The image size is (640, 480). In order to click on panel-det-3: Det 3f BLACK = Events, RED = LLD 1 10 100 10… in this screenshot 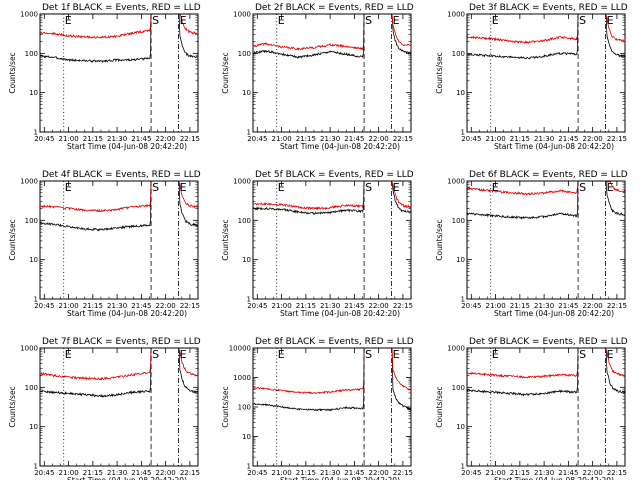, I will do `click(531, 77)`.